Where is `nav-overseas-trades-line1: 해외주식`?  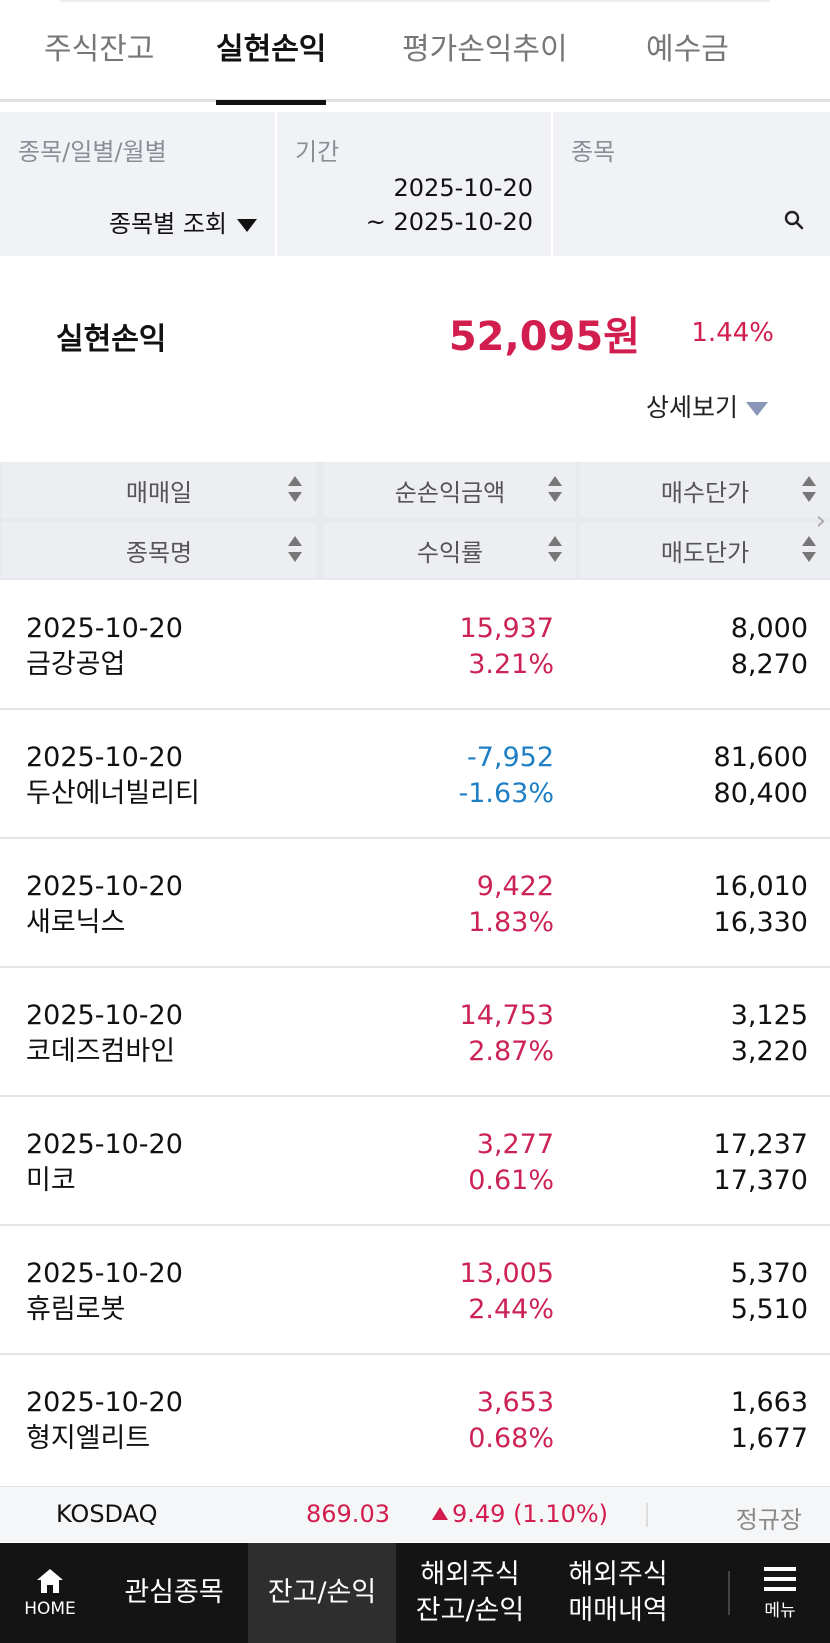 nav-overseas-trades-line1: 해외주식 is located at coordinates (618, 1574).